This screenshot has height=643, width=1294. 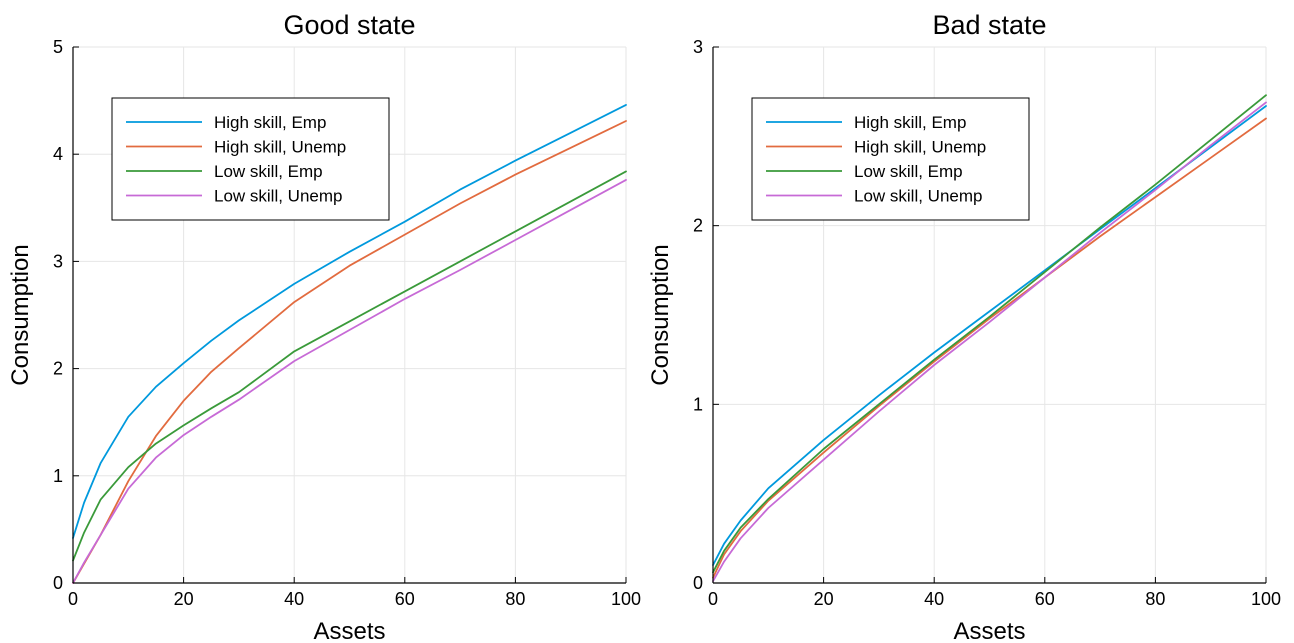 What do you see at coordinates (58, 47) in the screenshot?
I see `y-tick-label: 5` at bounding box center [58, 47].